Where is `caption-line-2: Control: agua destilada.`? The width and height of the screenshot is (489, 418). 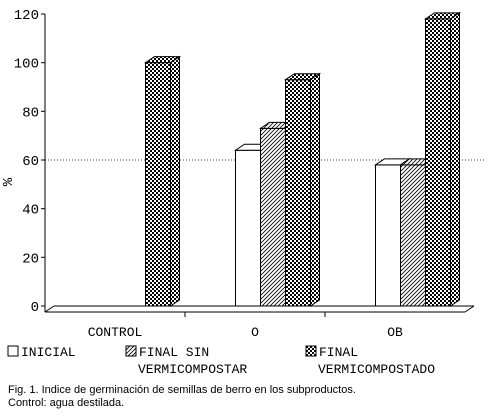
caption-line-2: Control: agua destilada. is located at coordinates (66, 403).